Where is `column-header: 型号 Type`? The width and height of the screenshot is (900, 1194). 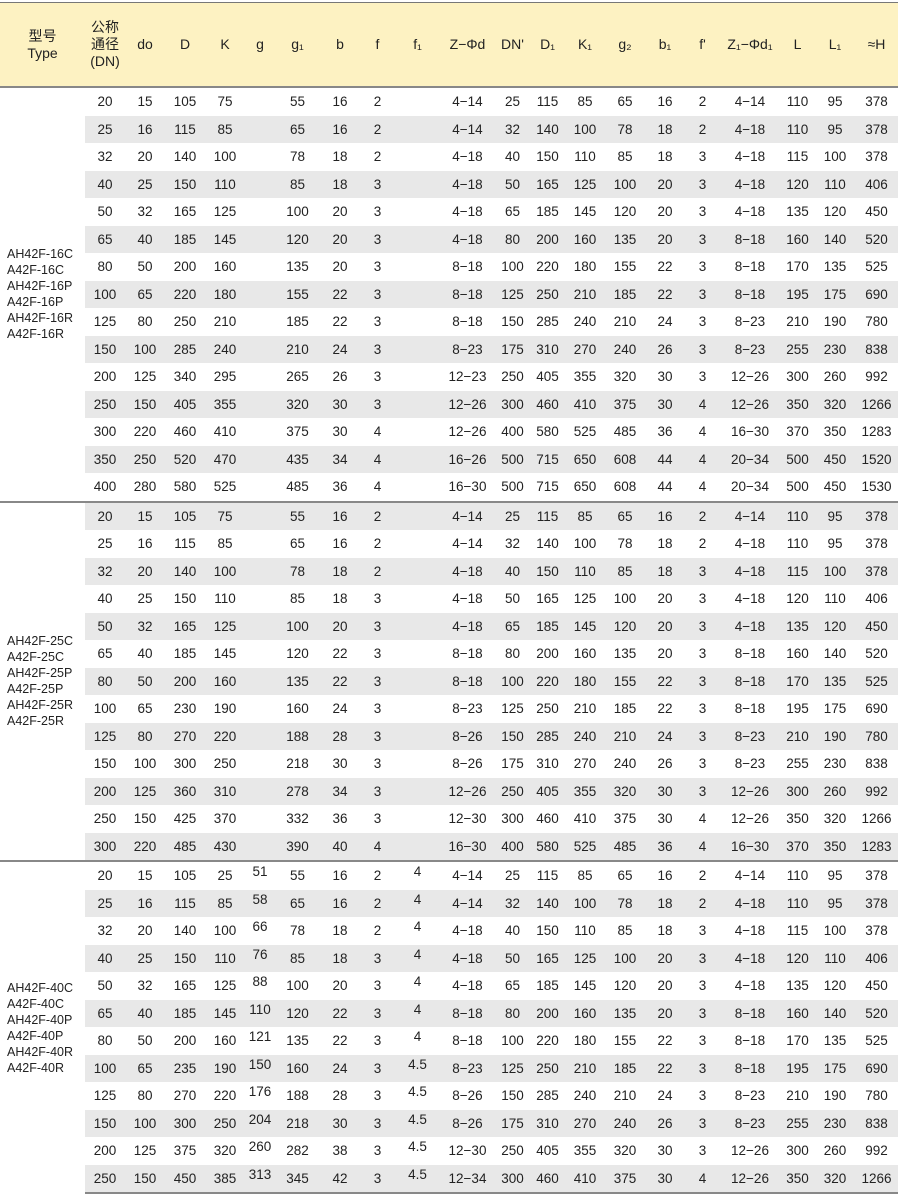 column-header: 型号 Type is located at coordinates (42, 45).